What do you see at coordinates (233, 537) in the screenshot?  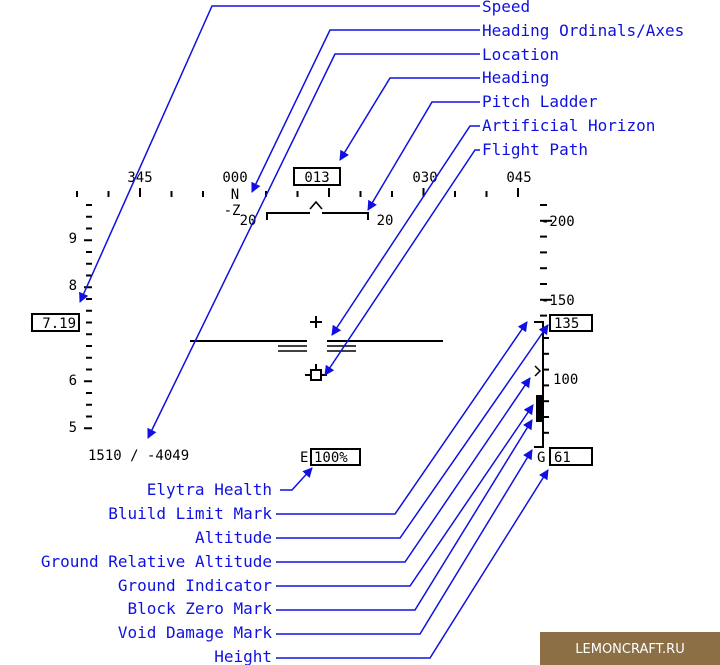 I see `label-altitude: Altitude` at bounding box center [233, 537].